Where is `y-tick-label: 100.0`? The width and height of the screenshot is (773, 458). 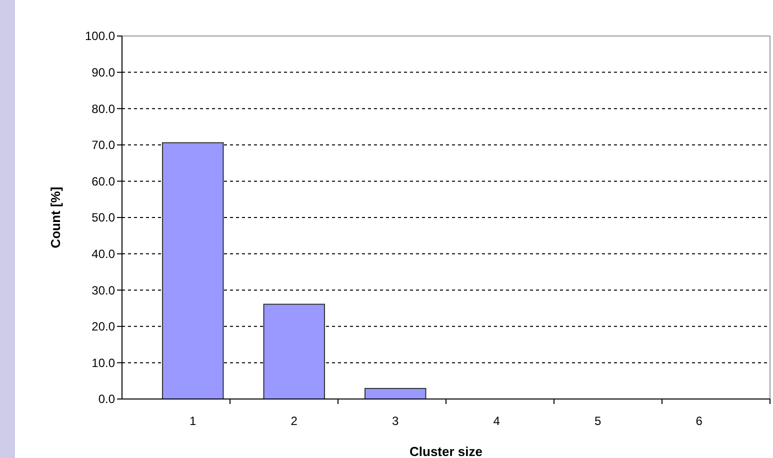
y-tick-label: 100.0 is located at coordinates (100, 36).